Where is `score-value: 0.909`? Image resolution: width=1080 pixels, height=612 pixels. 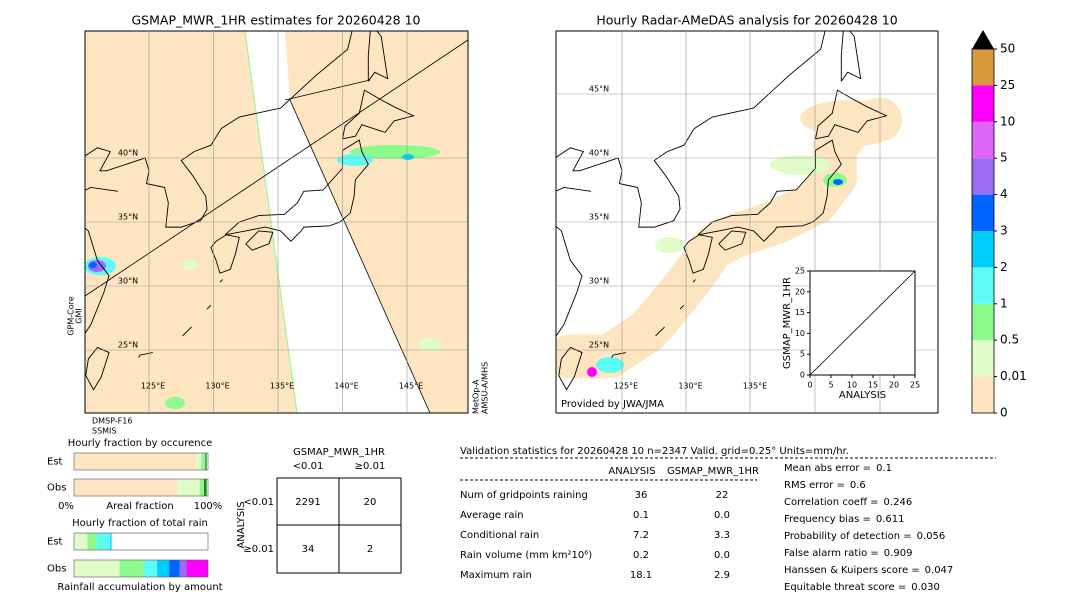
score-value: 0.909 is located at coordinates (898, 553).